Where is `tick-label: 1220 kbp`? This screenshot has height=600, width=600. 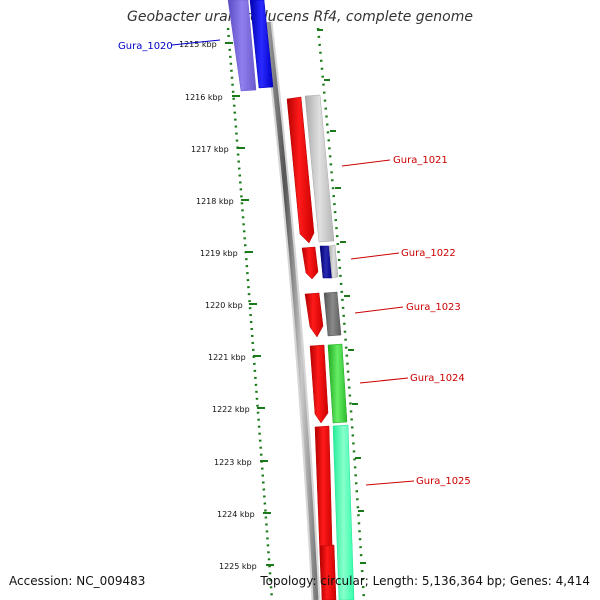 tick-label: 1220 kbp is located at coordinates (224, 305).